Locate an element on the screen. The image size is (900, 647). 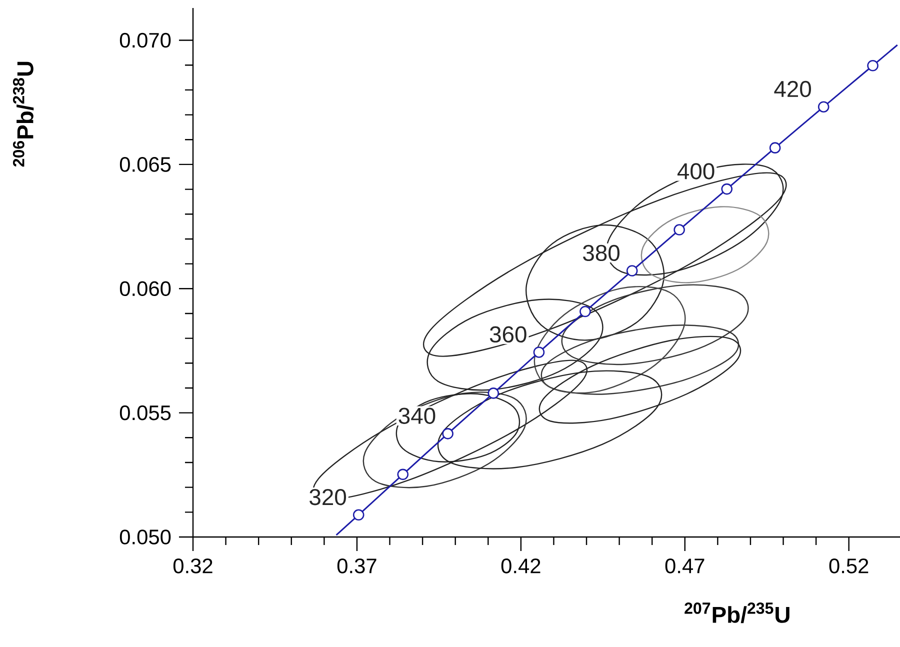
annotation: 320 is located at coordinates (328, 497).